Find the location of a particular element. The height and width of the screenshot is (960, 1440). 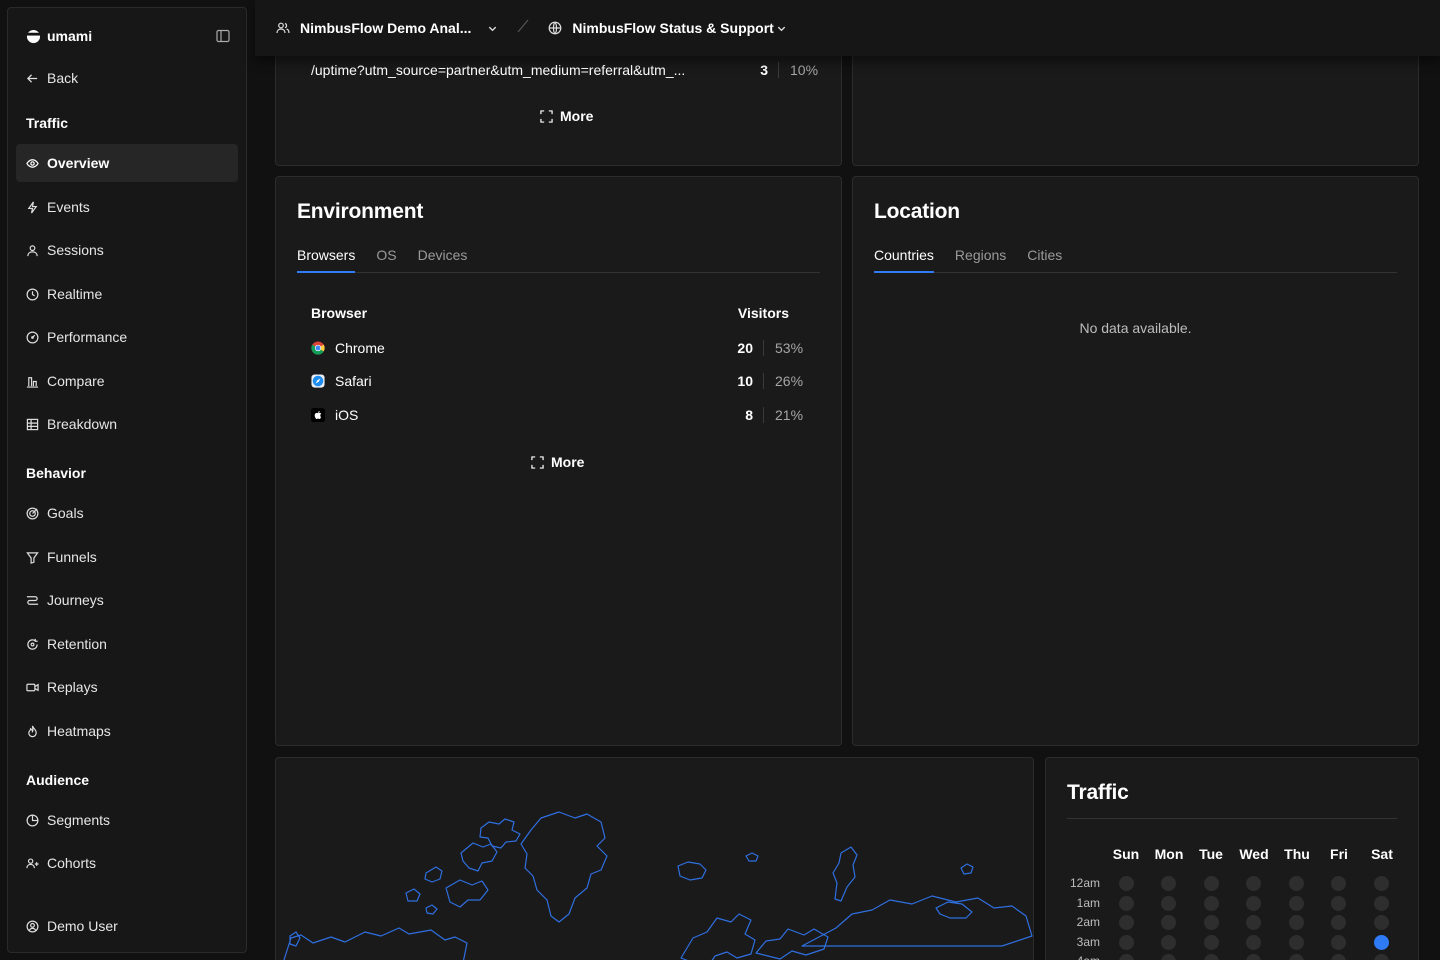

map-region-novaya-zemlya is located at coordinates (845, 874).